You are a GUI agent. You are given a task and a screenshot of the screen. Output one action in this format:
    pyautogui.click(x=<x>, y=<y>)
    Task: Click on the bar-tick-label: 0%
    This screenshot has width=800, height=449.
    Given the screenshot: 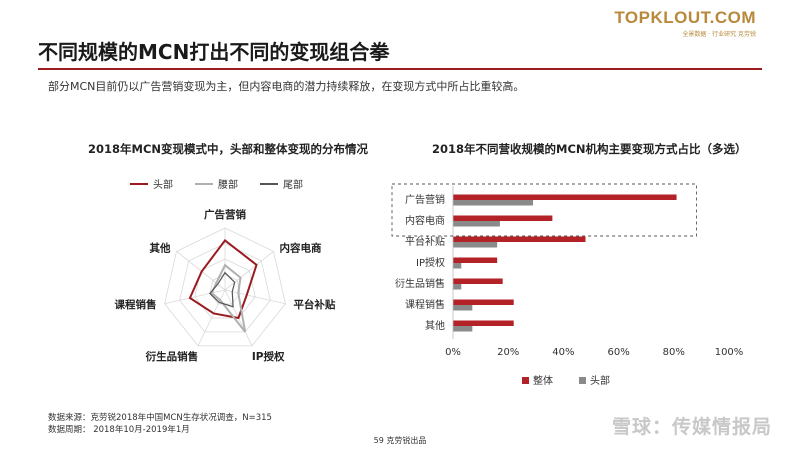 What is the action you would take?
    pyautogui.click(x=453, y=352)
    